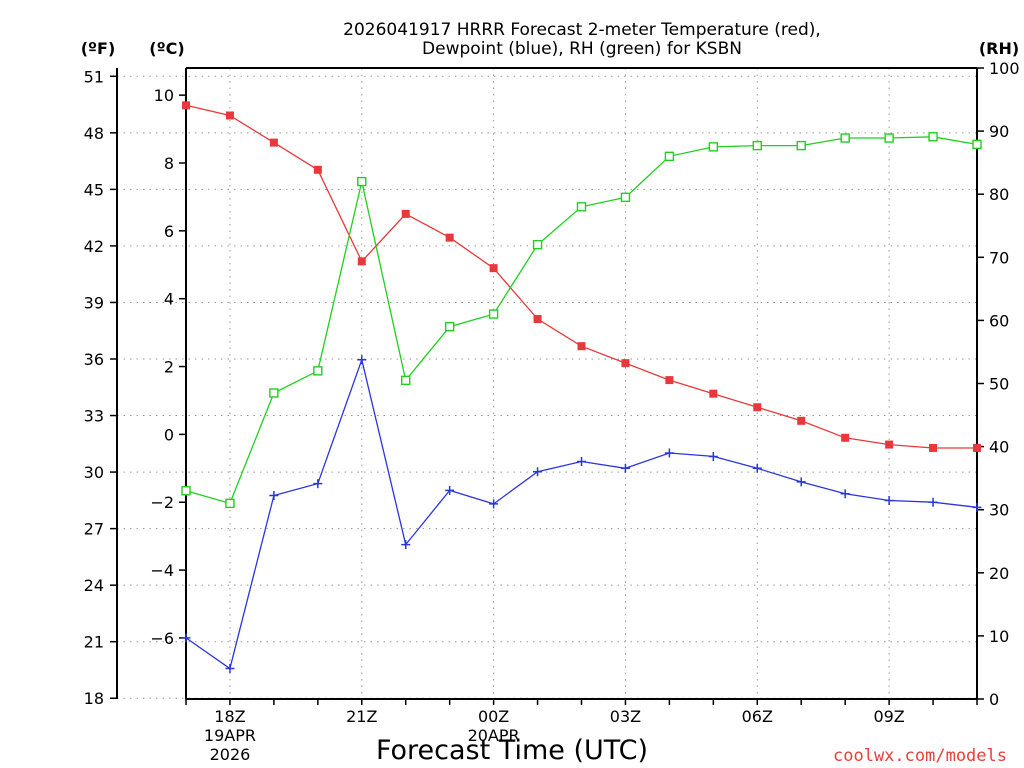 The image size is (1024, 768). I want to click on rh-tick-label: 90, so click(999, 131).